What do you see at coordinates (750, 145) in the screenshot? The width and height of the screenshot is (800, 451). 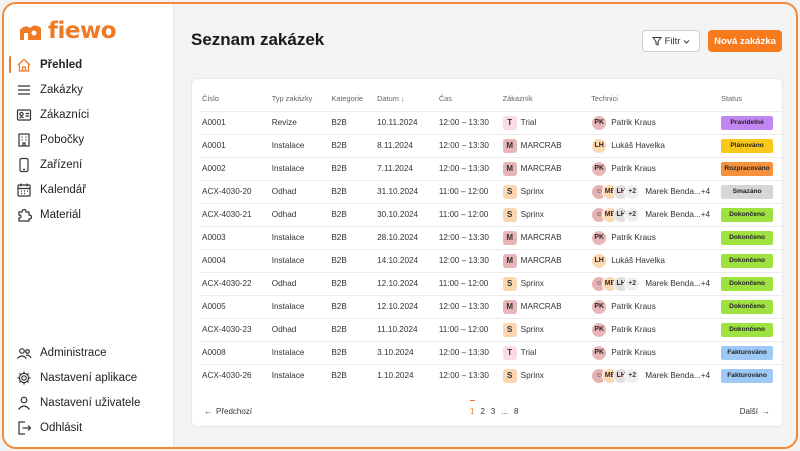 I see `cell-status: Plánováno` at bounding box center [750, 145].